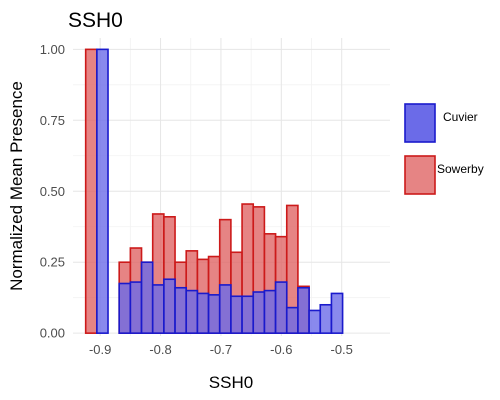 Image resolution: width=500 pixels, height=400 pixels. What do you see at coordinates (281, 349) in the screenshot?
I see `x-tick-label: -0.6` at bounding box center [281, 349].